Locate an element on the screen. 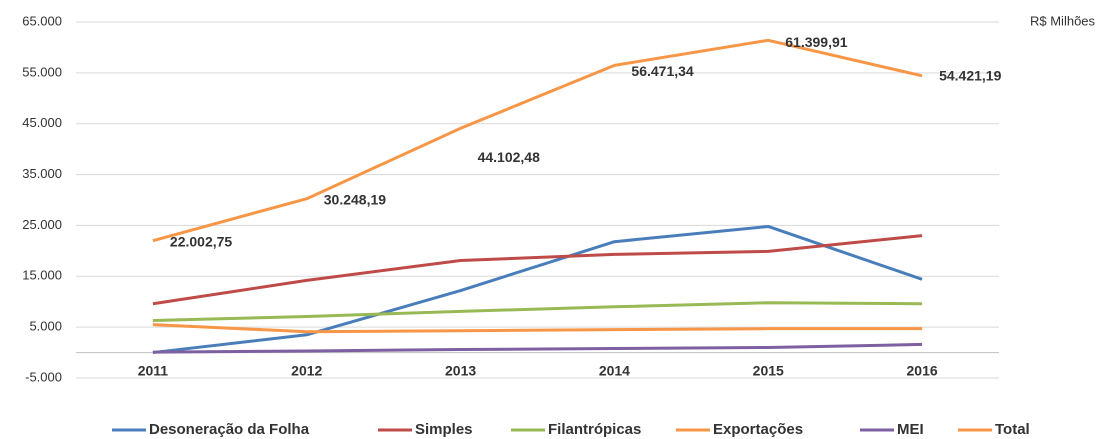 The width and height of the screenshot is (1109, 439). legend-label: Total is located at coordinates (1012, 429).